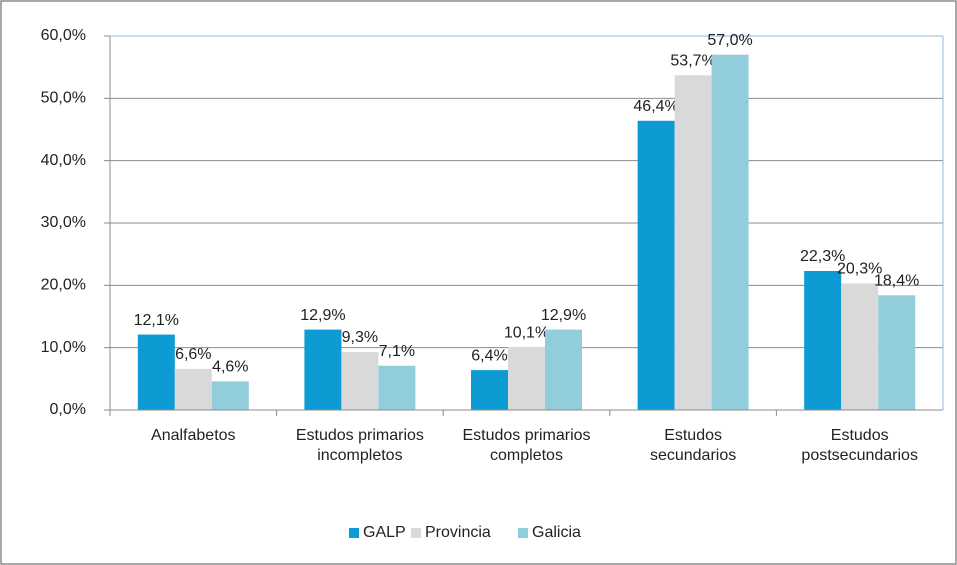 Image resolution: width=957 pixels, height=565 pixels. I want to click on data-label: 9,3%, so click(360, 337).